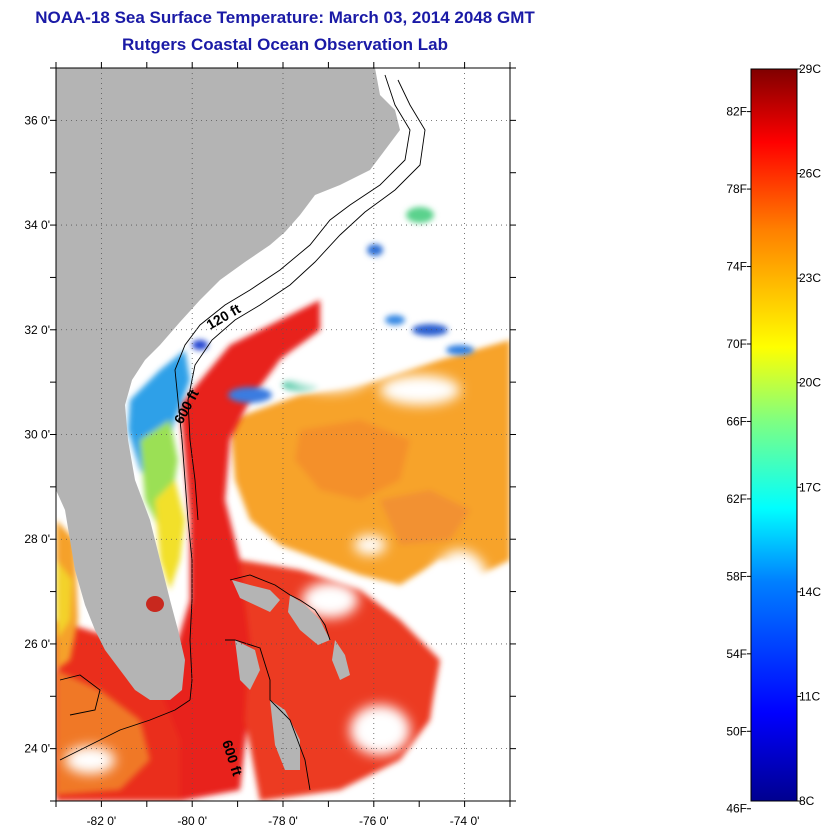 The image size is (825, 832). Describe the element at coordinates (465, 821) in the screenshot. I see `lon-tick-label: -74 0'` at that location.